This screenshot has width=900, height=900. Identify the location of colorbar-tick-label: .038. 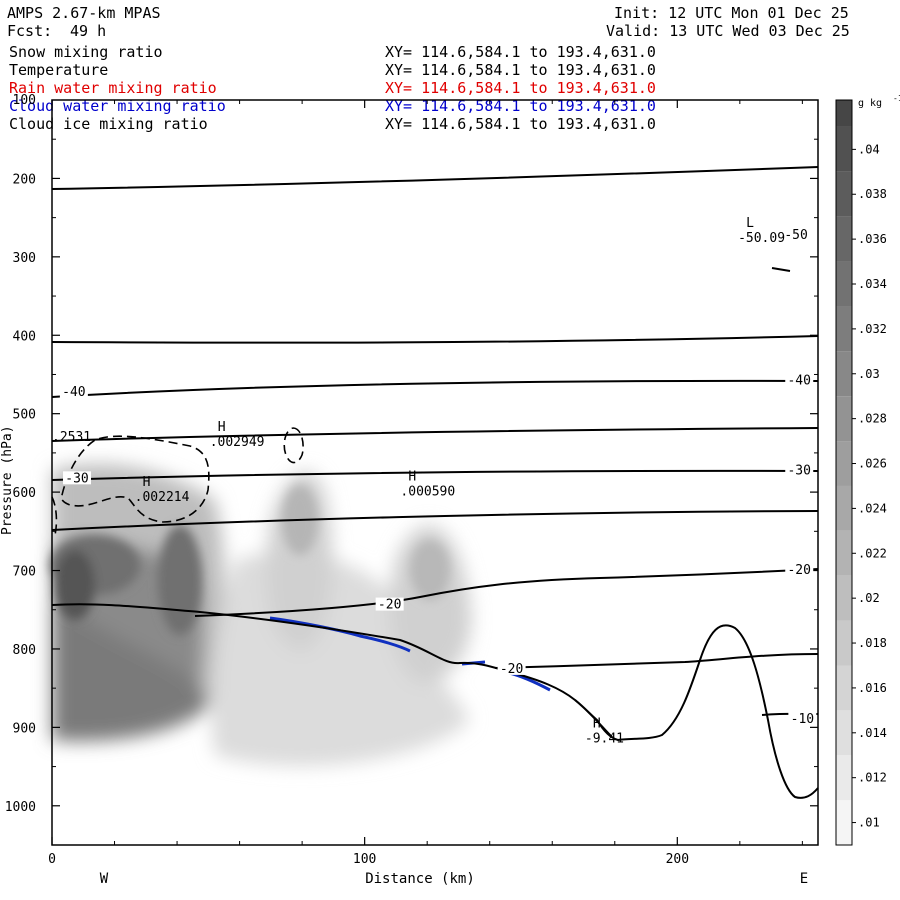
(872, 194).